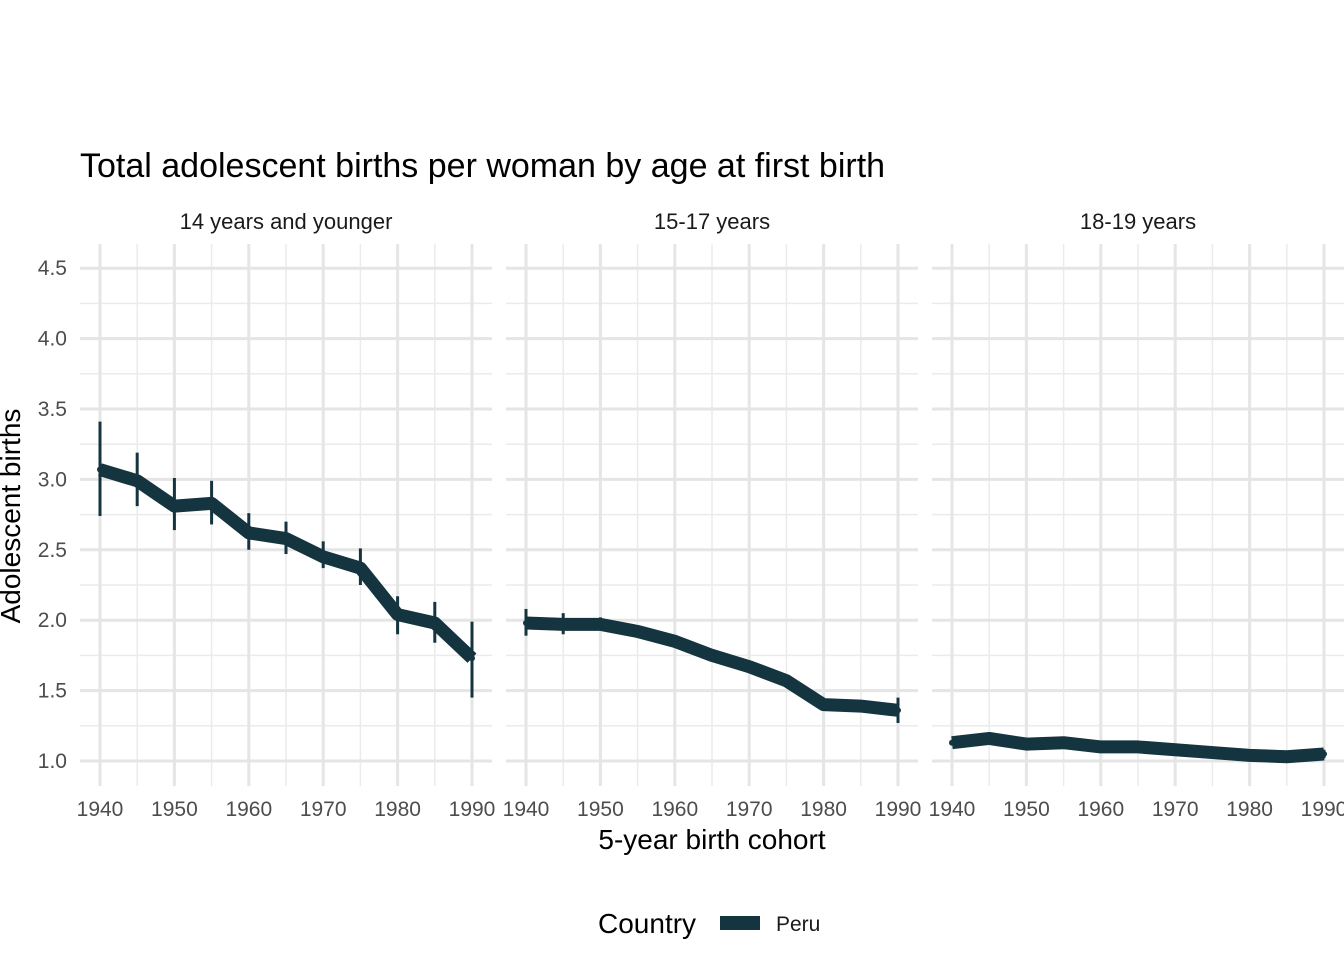  I want to click on y-axis-ticks: 1.0 1.5 2.0 2.5 3.0 3.5 4.0 4.5, so click(52, 515).